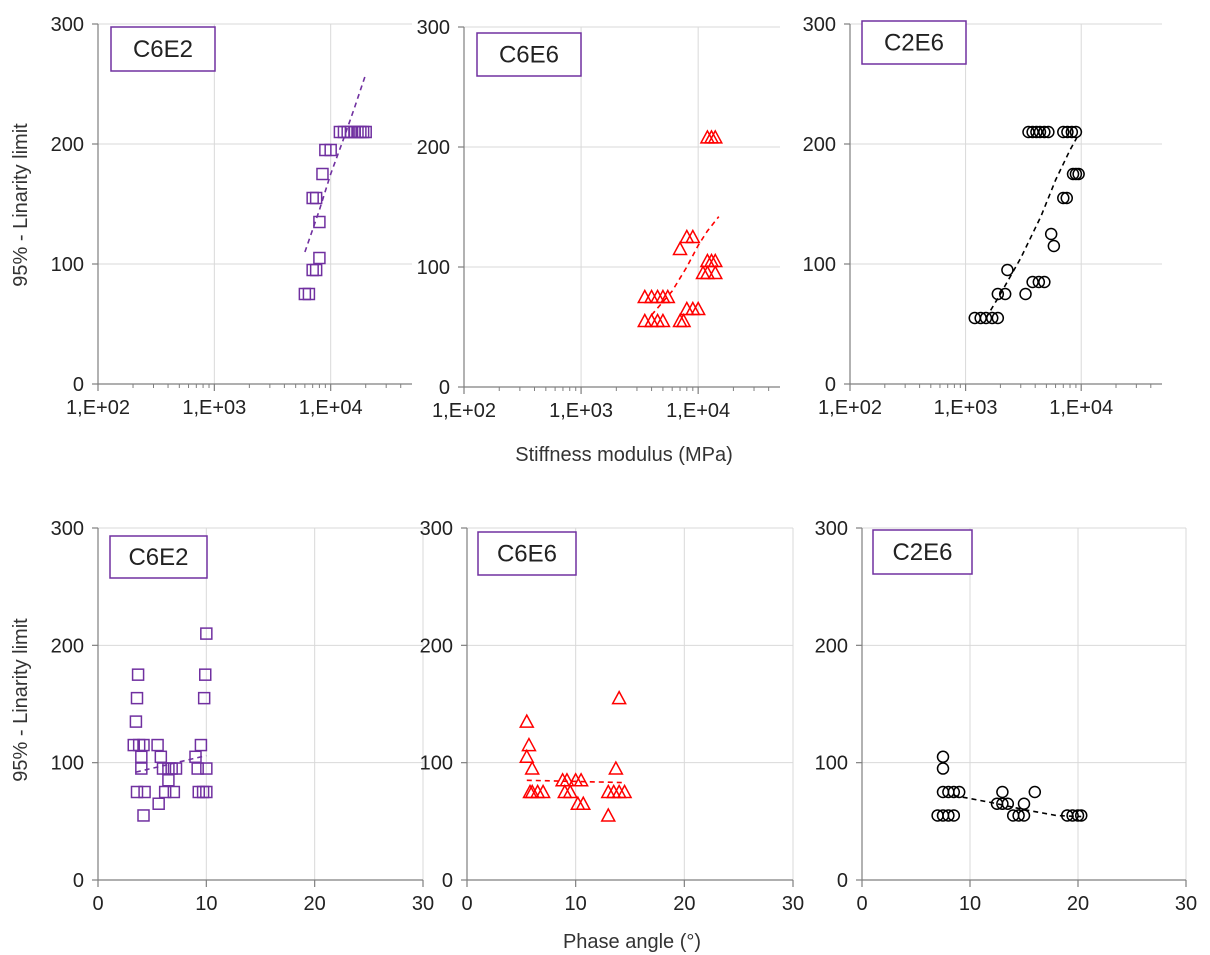 Image resolution: width=1210 pixels, height=955 pixels. I want to click on x-axis-label-top: Stiffness modulus (MPa), so click(624, 455).